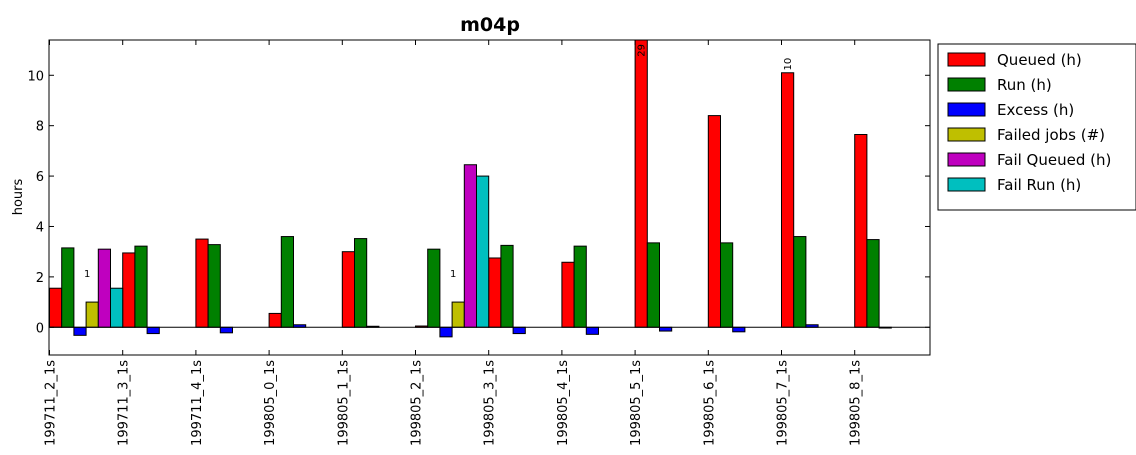  What do you see at coordinates (40, 278) in the screenshot?
I see `y-tick-label: 2` at bounding box center [40, 278].